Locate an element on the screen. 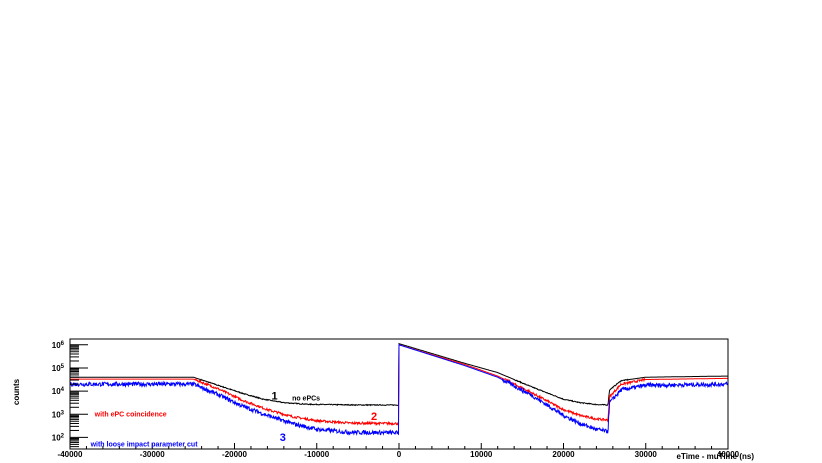  x-tick-label: -10000 is located at coordinates (316, 454).